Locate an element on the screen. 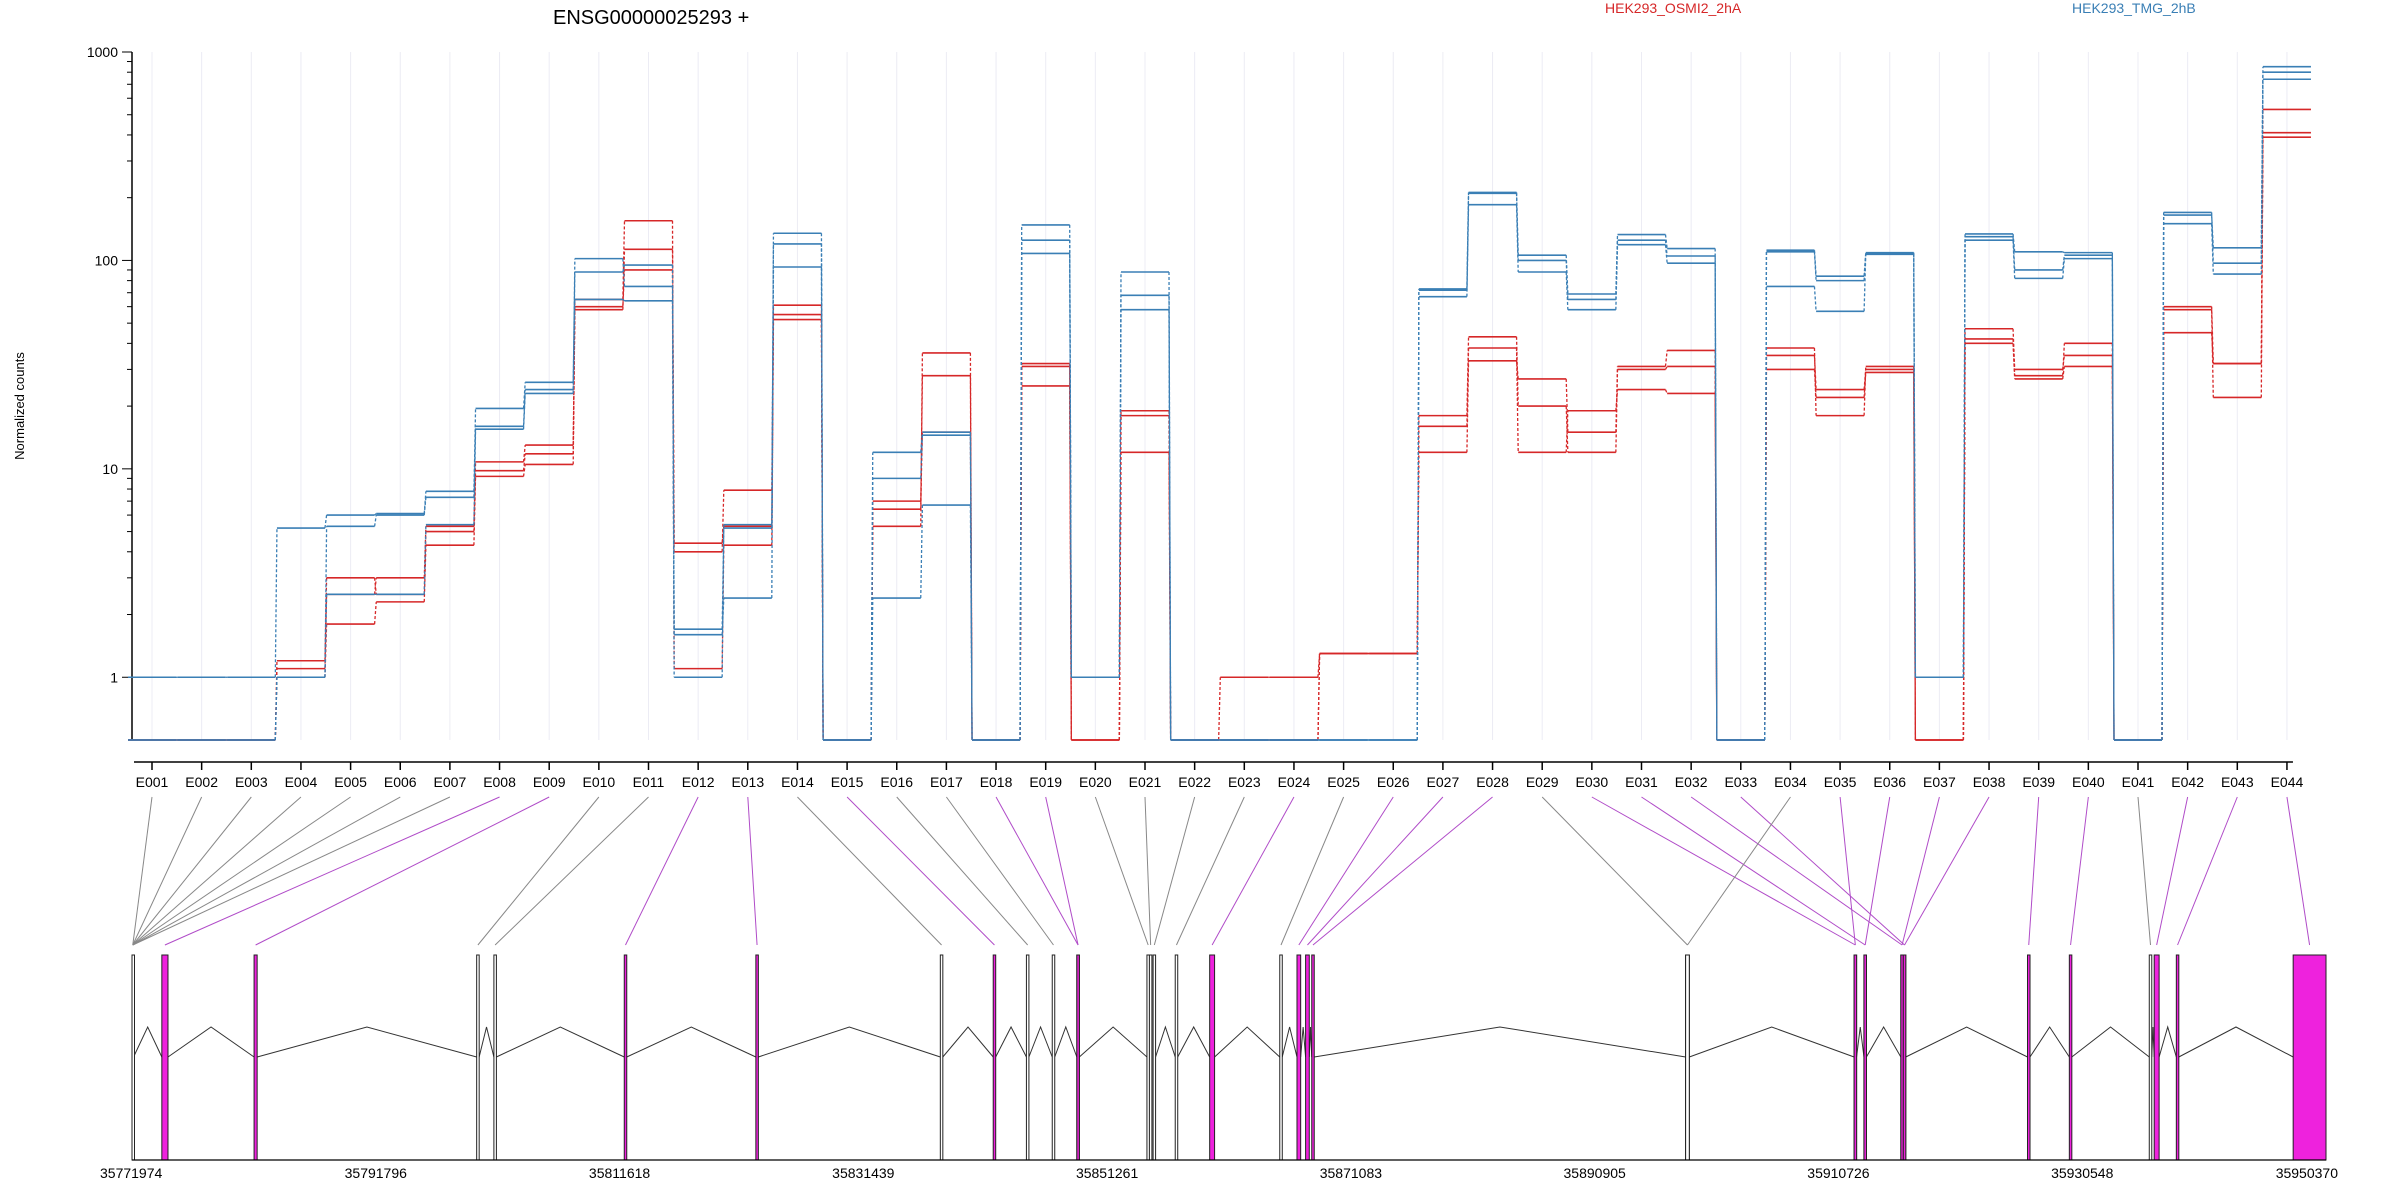  legend-entry-tmg: HEK293_TMG_2hB is located at coordinates (2134, 8).